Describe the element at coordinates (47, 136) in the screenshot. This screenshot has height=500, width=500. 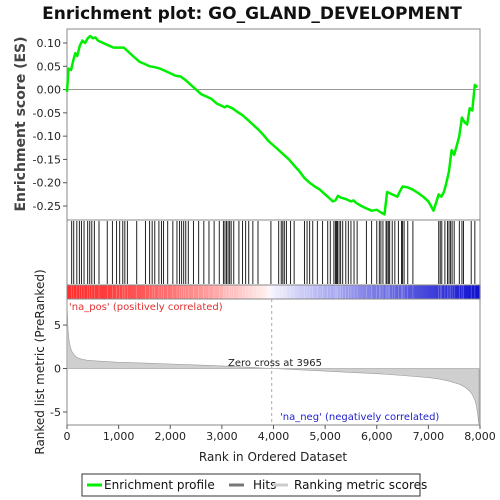
I see `es-y-tick-label: -0.10` at that location.